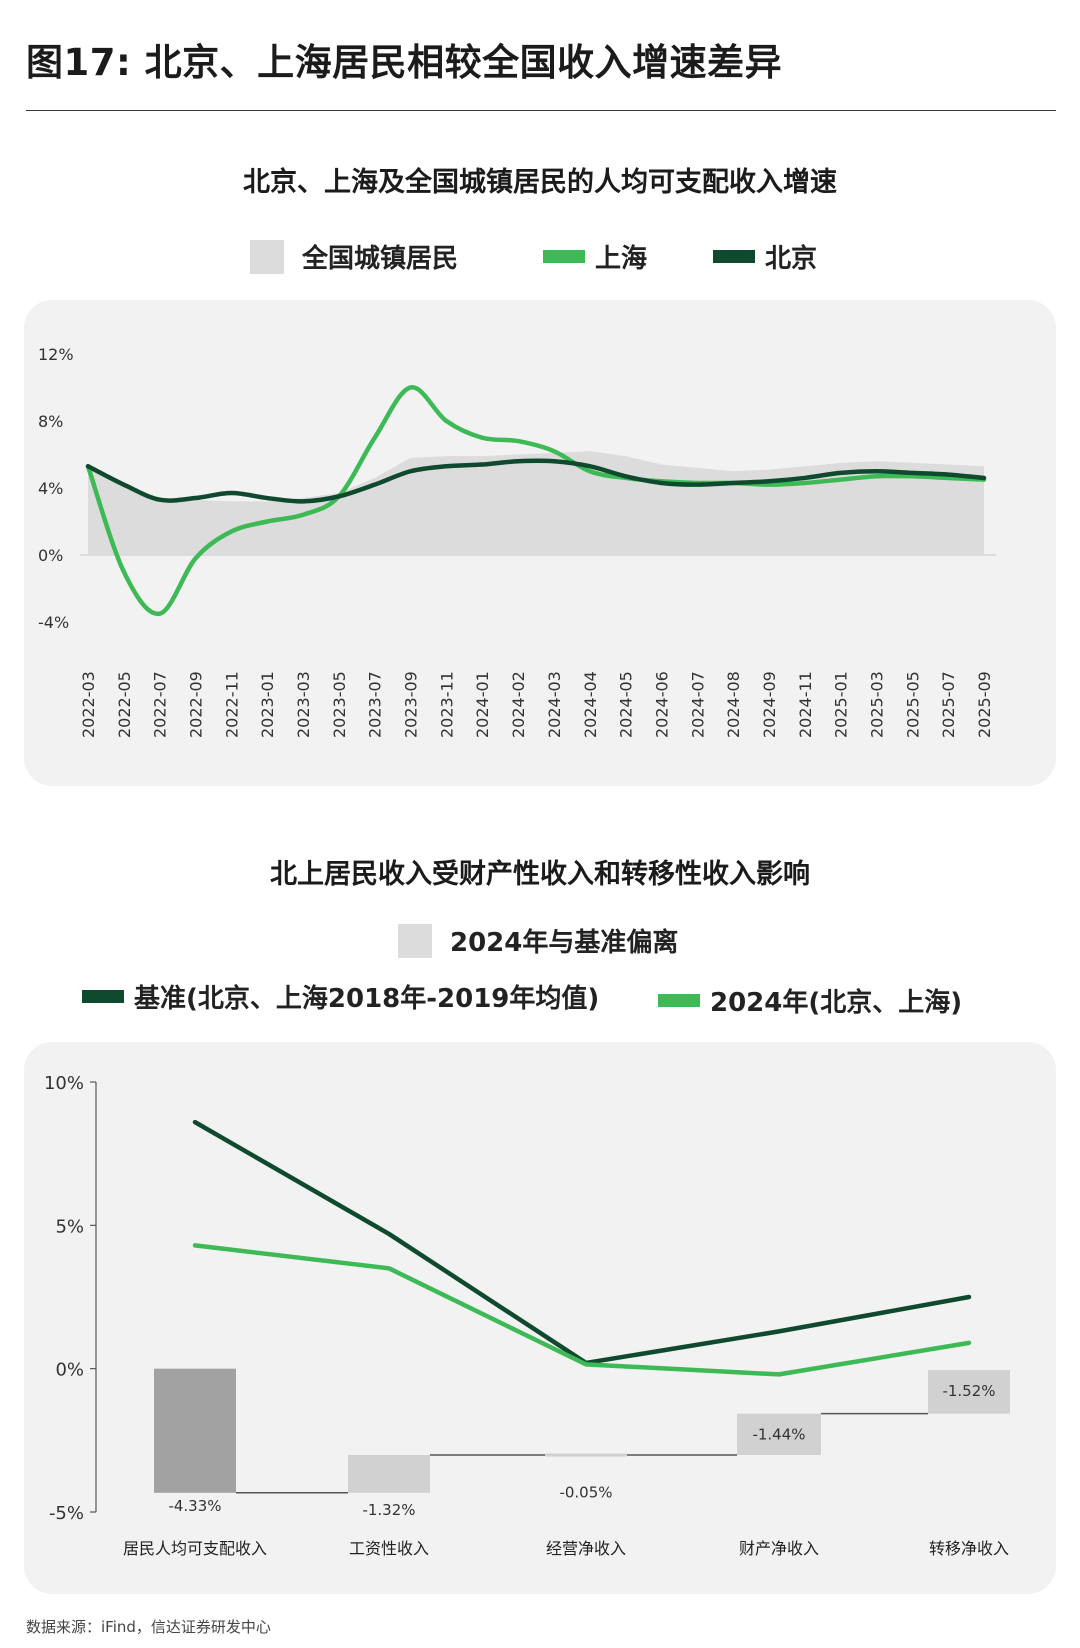 This screenshot has height=1648, width=1080. Describe the element at coordinates (582, 1242) in the screenshot. I see `baseline-line` at that location.